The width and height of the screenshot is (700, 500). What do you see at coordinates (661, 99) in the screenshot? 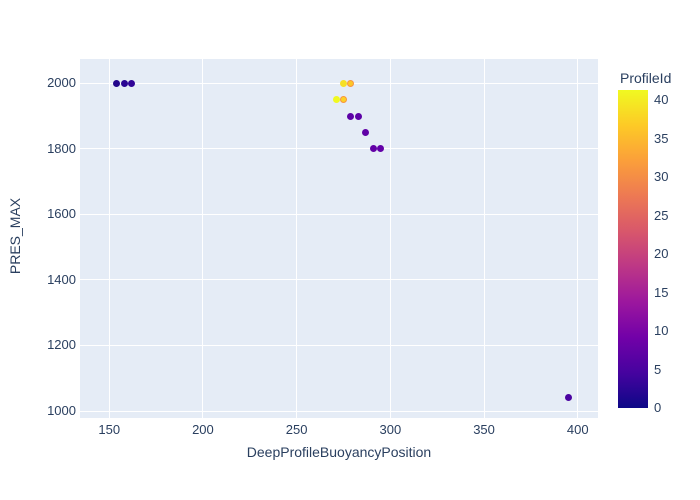
I see `colorbar-tick-label: 40` at bounding box center [661, 99].